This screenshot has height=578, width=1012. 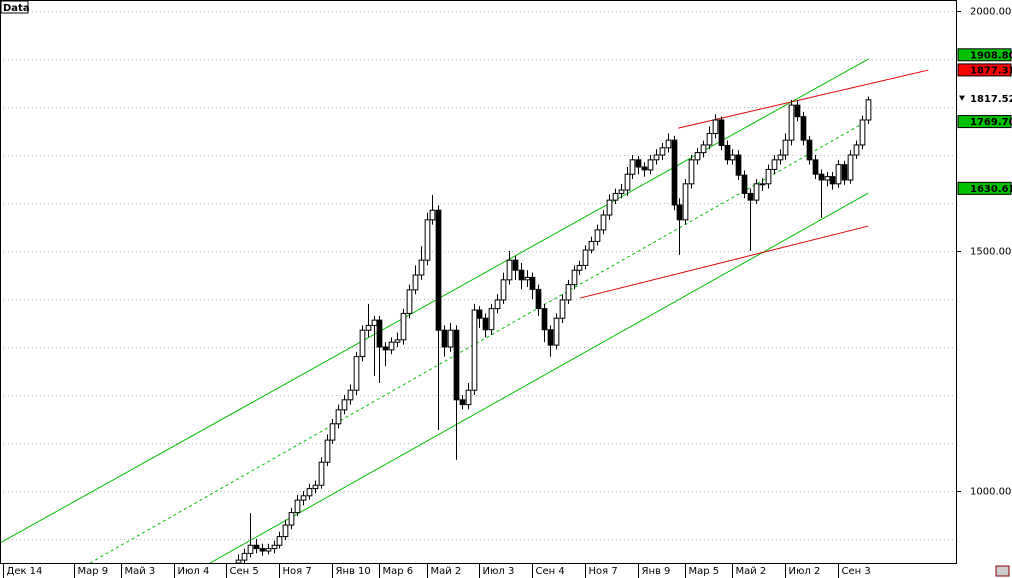 What do you see at coordinates (991, 189) in the screenshot?
I see `price-label: 1630.61` at bounding box center [991, 189].